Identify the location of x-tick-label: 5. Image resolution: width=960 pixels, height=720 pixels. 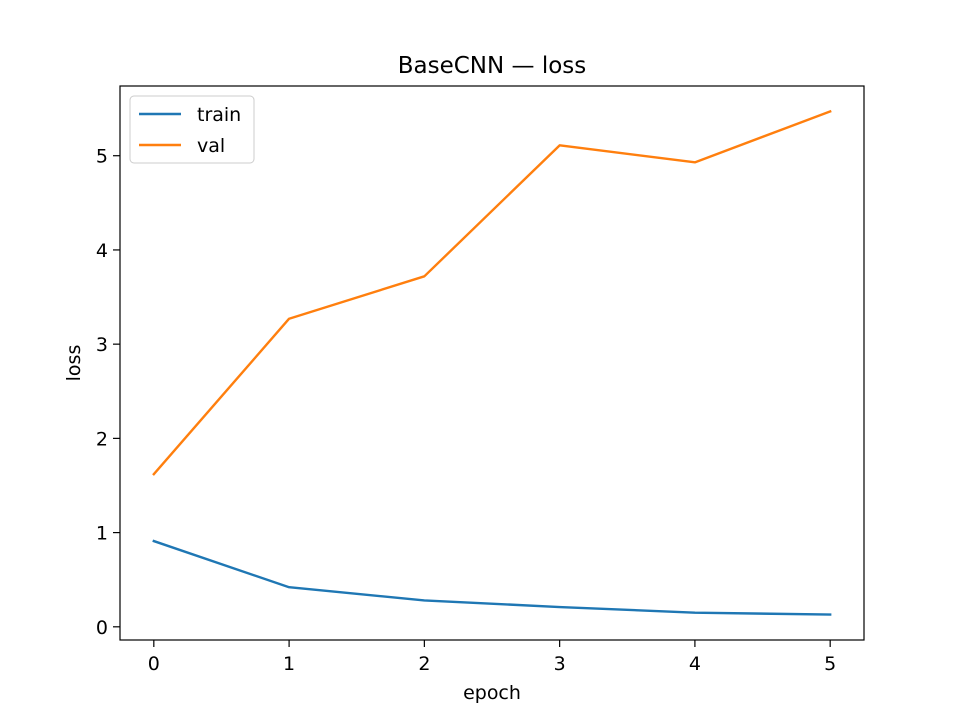
(830, 664).